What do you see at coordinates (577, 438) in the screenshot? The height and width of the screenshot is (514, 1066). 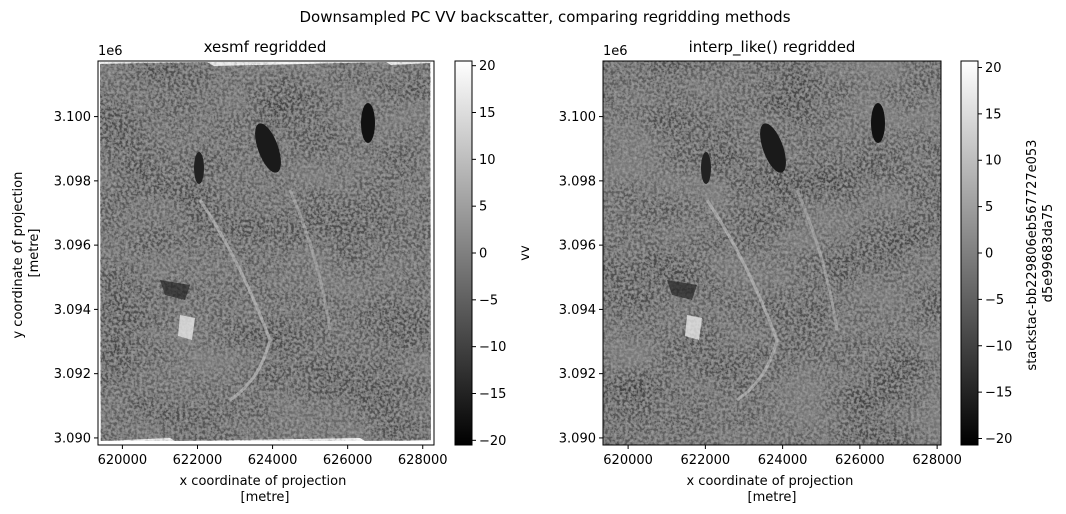 I see `right-y-tick-label: 3.090` at bounding box center [577, 438].